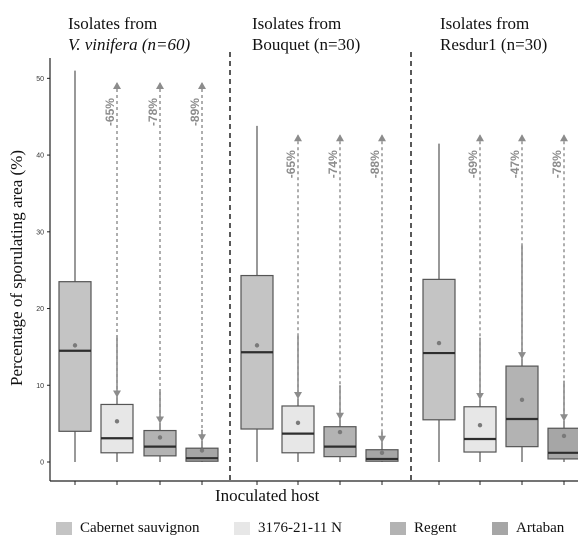  I want to click on p3-box4-iqr-box, so click(562, 443).